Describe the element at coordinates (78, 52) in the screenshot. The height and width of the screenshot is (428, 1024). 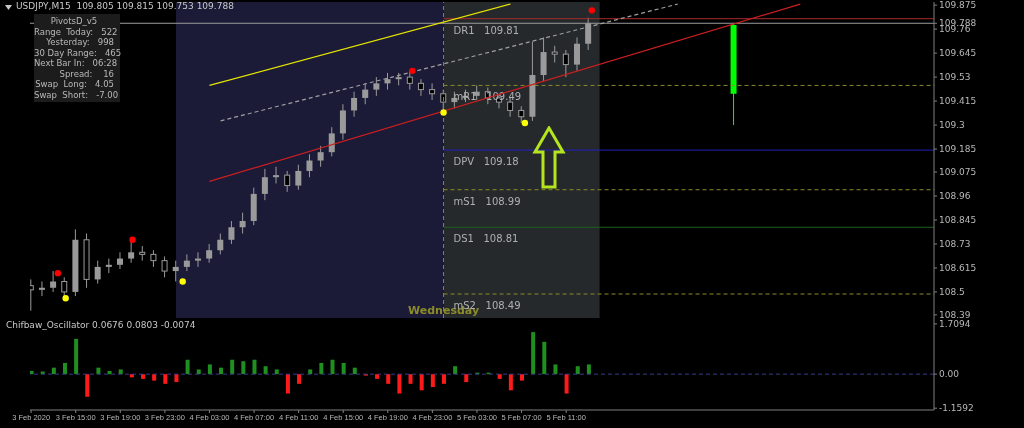
I see `annotation: 30 Day Range: 465` at that location.